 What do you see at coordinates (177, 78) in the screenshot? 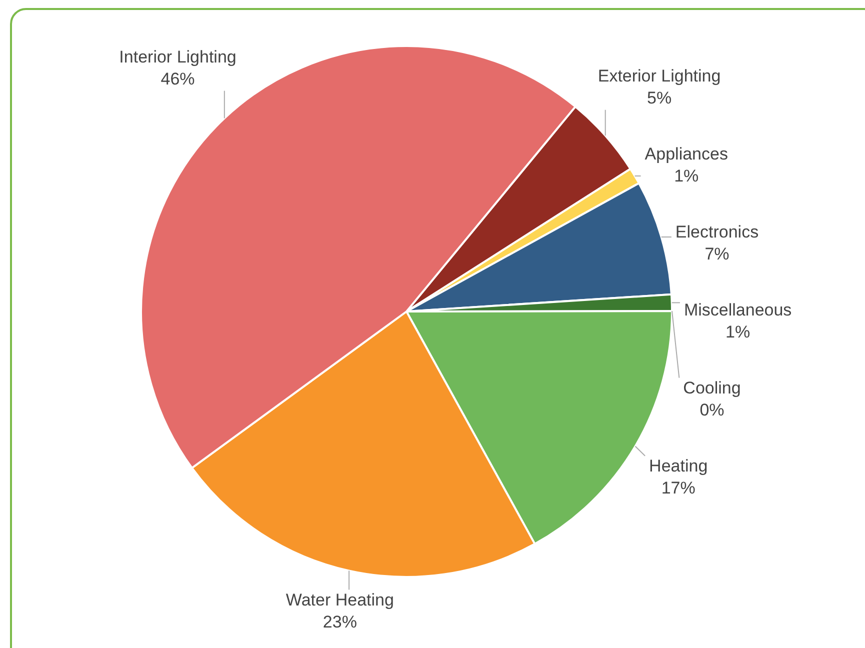
I see `data-label: 46%` at bounding box center [177, 78].